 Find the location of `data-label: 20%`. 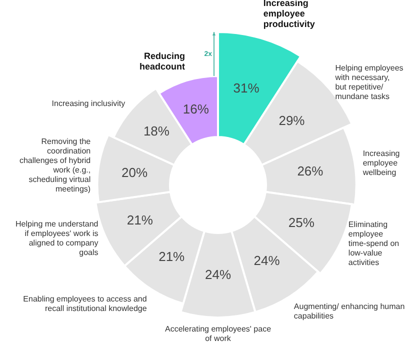

data-label: 20% is located at coordinates (134, 172).